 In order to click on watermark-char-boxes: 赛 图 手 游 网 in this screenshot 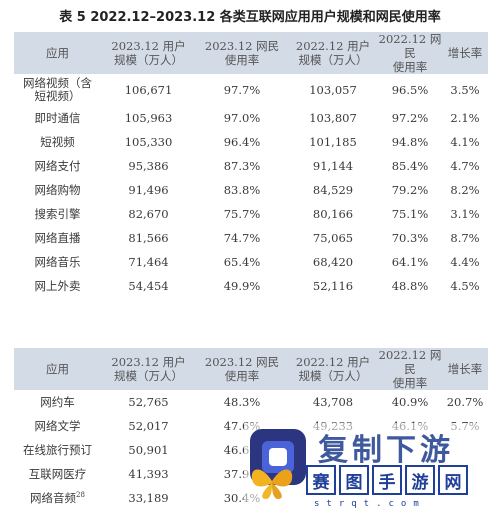, I will do `click(388, 480)`.